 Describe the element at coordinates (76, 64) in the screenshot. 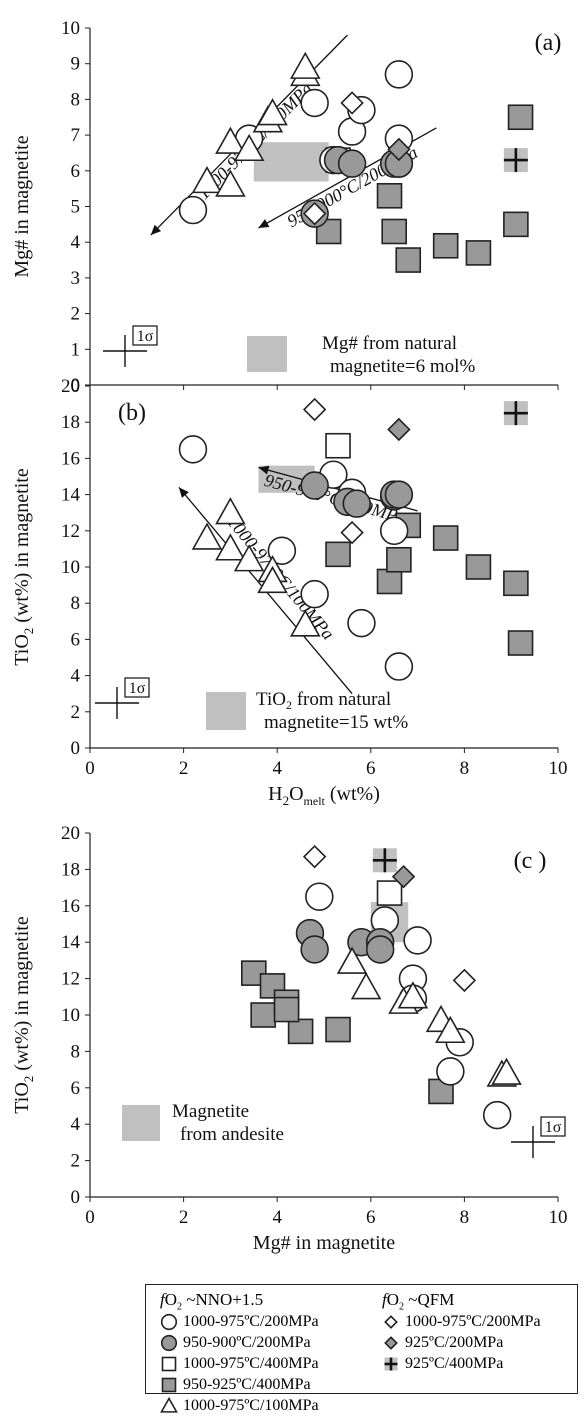

I see `y-tick-label: 9` at that location.